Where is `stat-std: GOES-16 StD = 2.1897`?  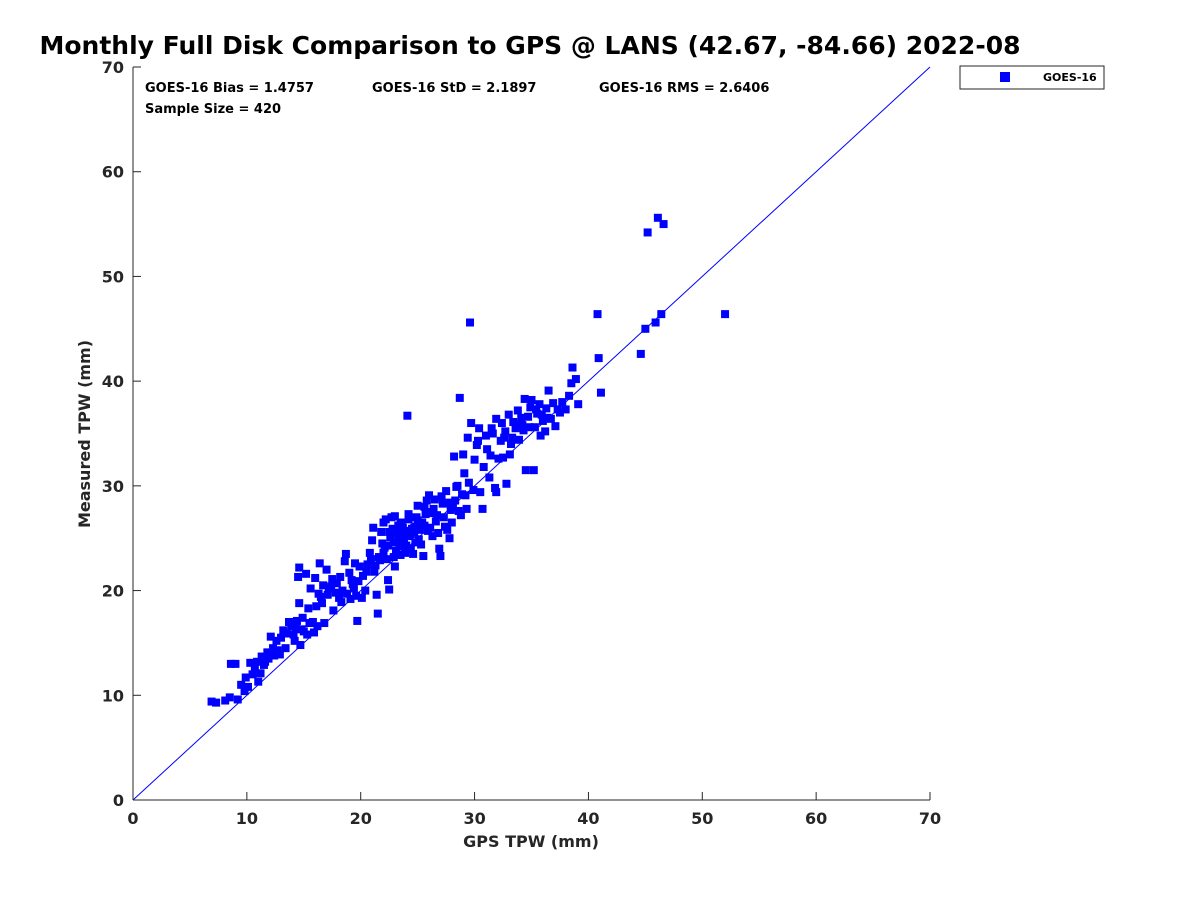
stat-std: GOES-16 StD = 2.1897 is located at coordinates (454, 88).